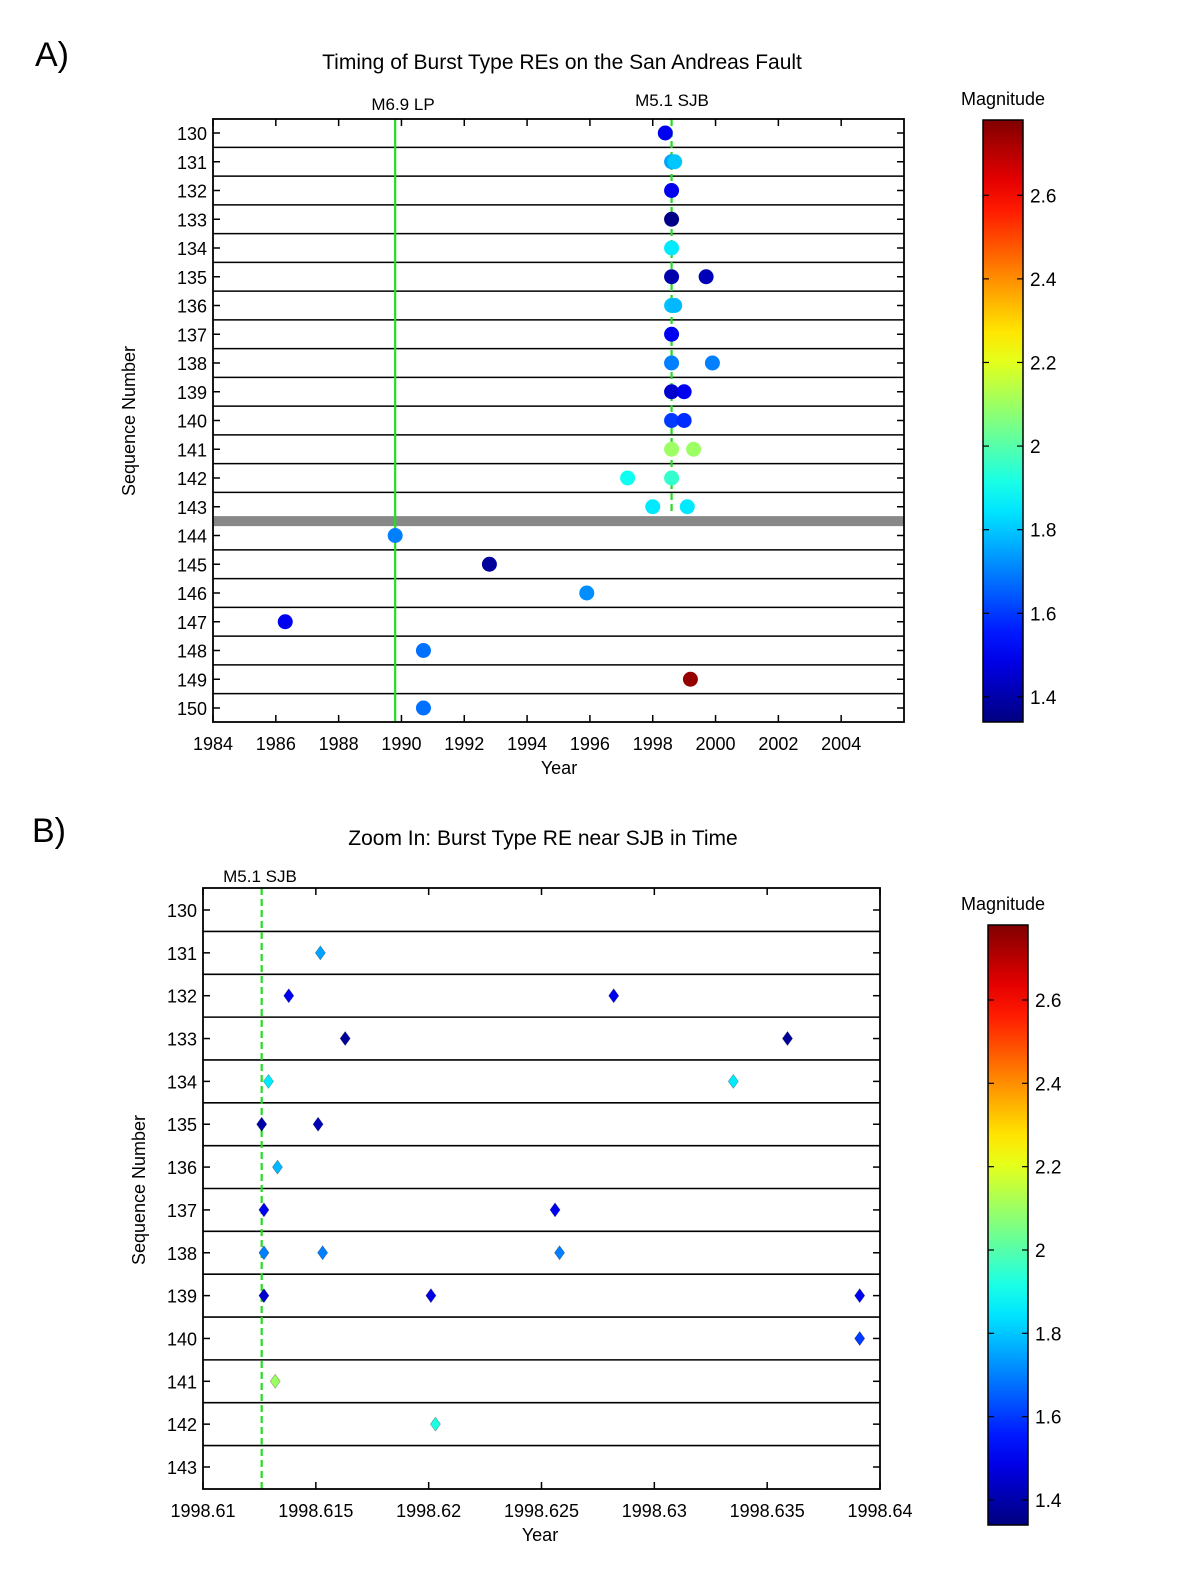  Describe the element at coordinates (559, 768) in the screenshot. I see `panel-a-x-axis-label: Year` at that location.